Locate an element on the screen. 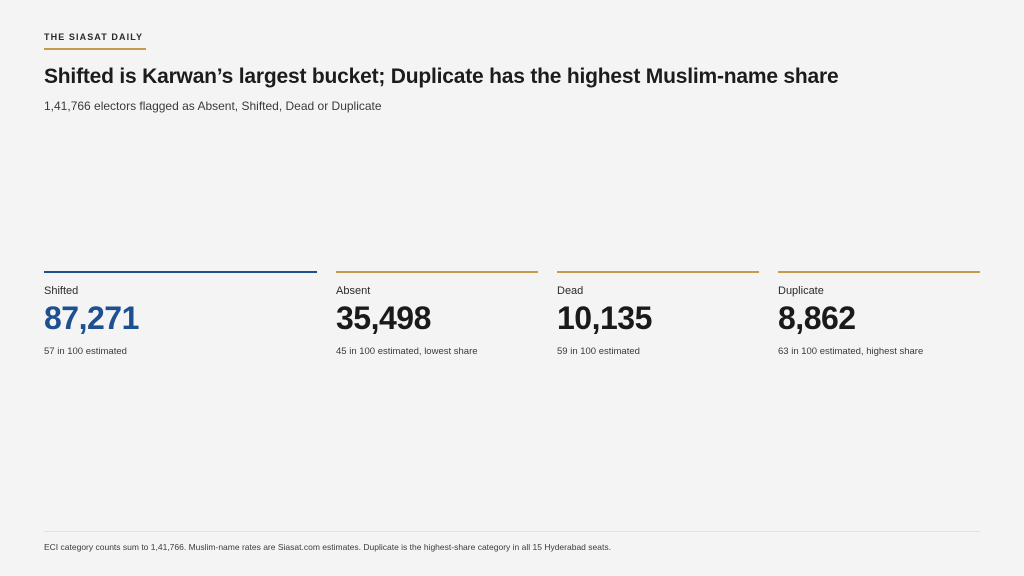 This screenshot has height=576, width=1024. stat-duplicate-value: 8,862 is located at coordinates (817, 318).